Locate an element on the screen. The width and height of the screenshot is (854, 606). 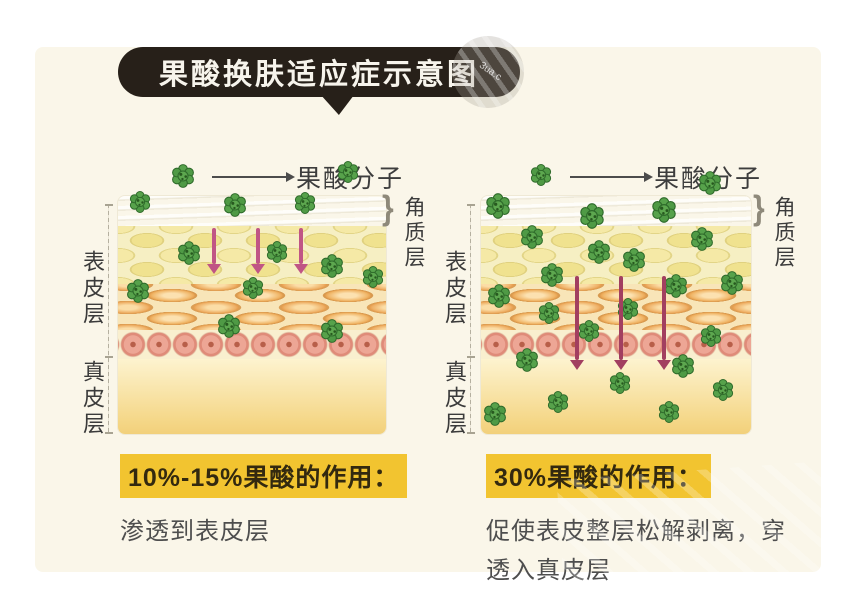
molecule-label-right: 果酸分子 is located at coordinates (666, 178).